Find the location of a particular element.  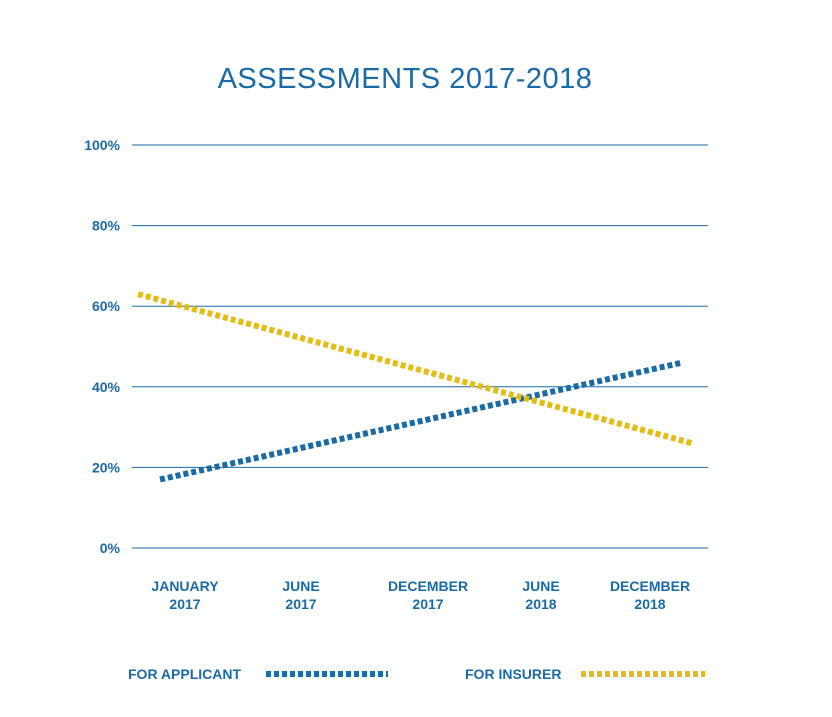

legend-label-applicant: FOR APPLICANT is located at coordinates (184, 674).